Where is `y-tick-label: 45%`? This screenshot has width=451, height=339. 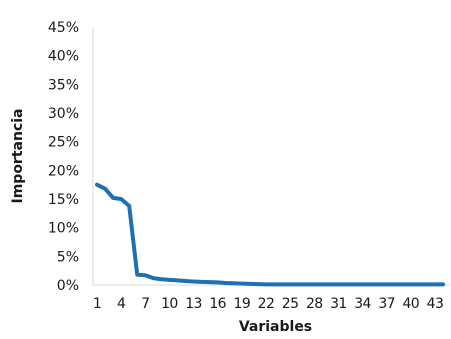
y-tick-label: 45% is located at coordinates (63, 28).